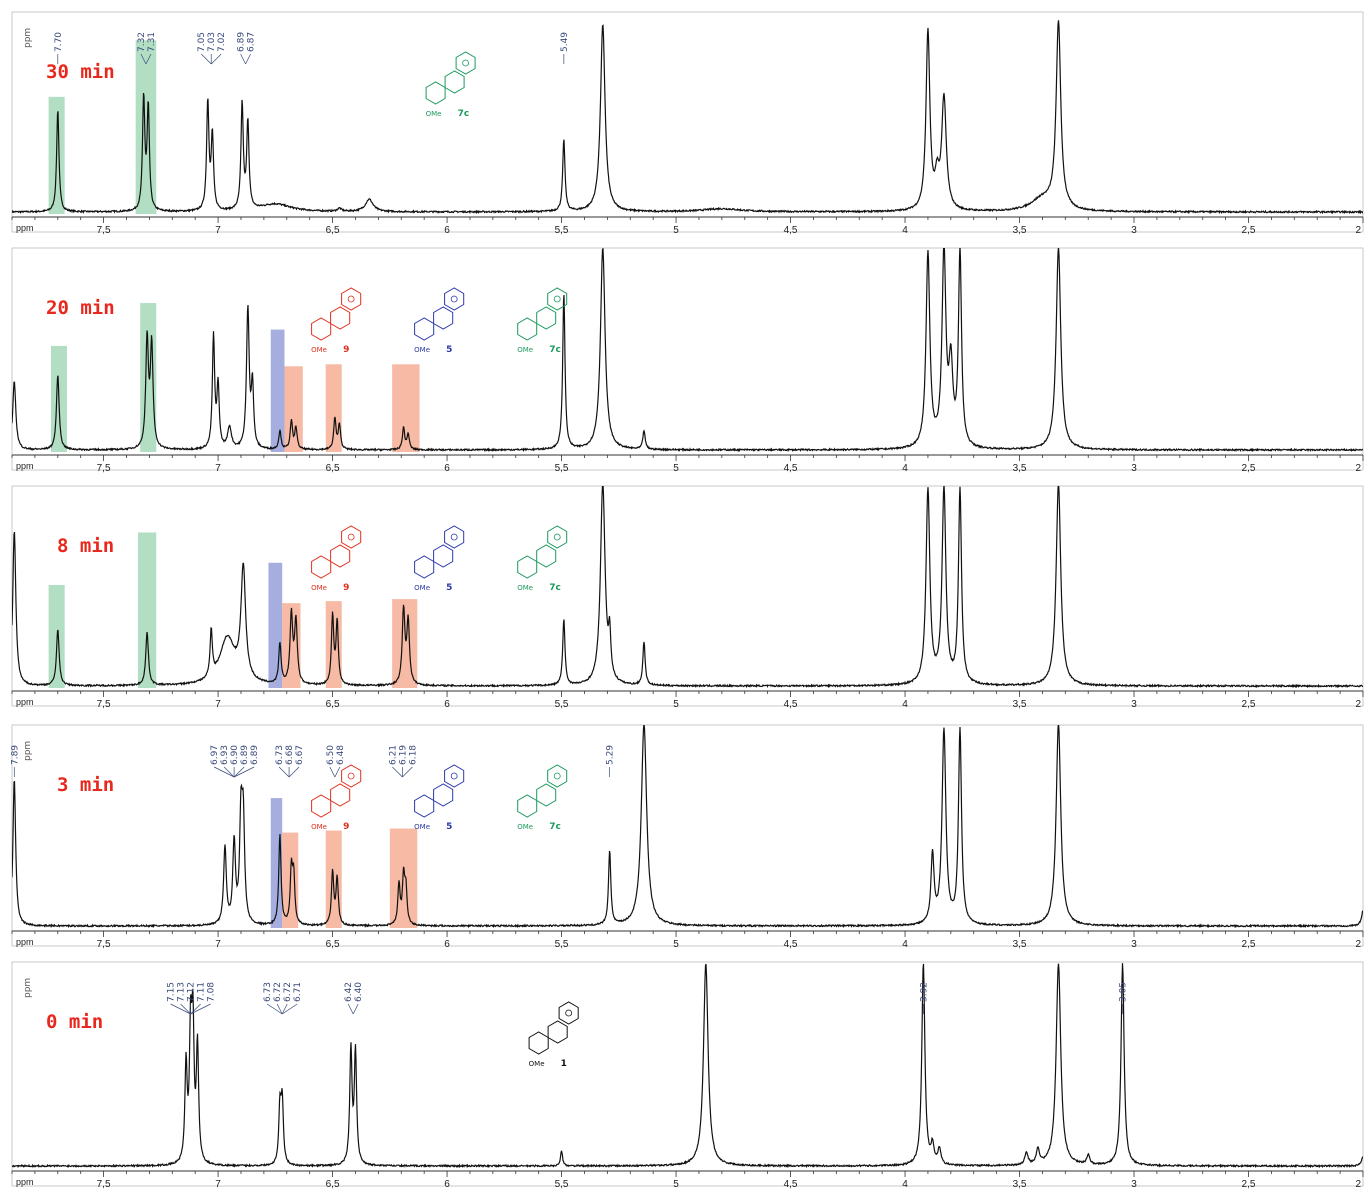 This screenshot has height=1194, width=1367. What do you see at coordinates (300, 755) in the screenshot?
I see `peak-label: 6.67` at bounding box center [300, 755].